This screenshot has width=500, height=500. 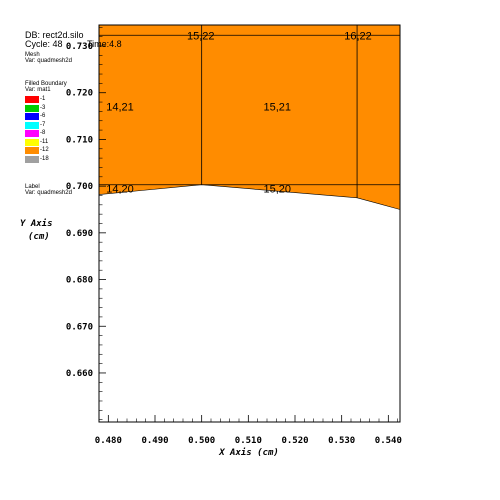 What do you see at coordinates (120, 189) in the screenshot?
I see `cell-label: 14,20` at bounding box center [120, 189].